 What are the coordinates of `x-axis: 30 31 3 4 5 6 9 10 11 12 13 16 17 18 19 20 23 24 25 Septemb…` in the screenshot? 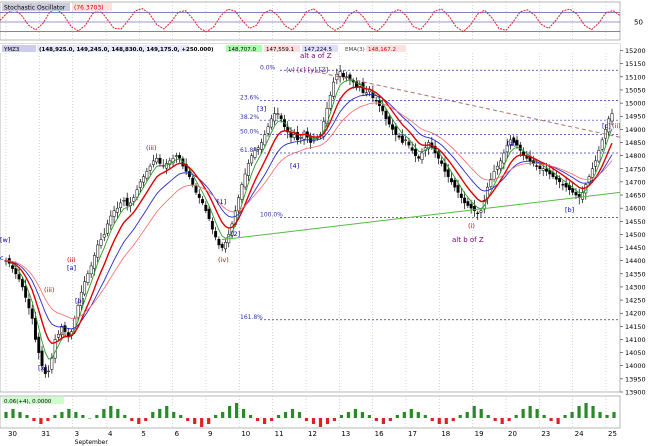 It's located at (312, 438).